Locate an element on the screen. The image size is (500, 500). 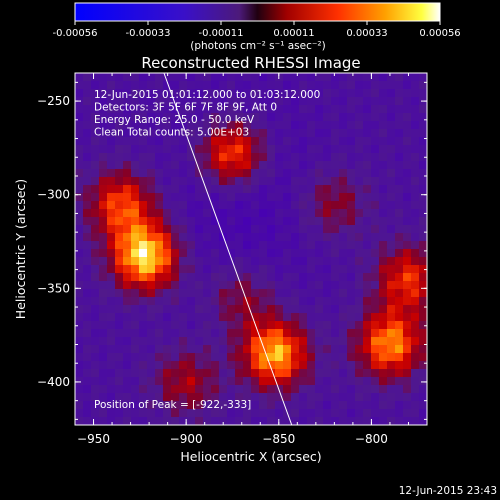
x-tick-label: −950 is located at coordinates (93, 439).